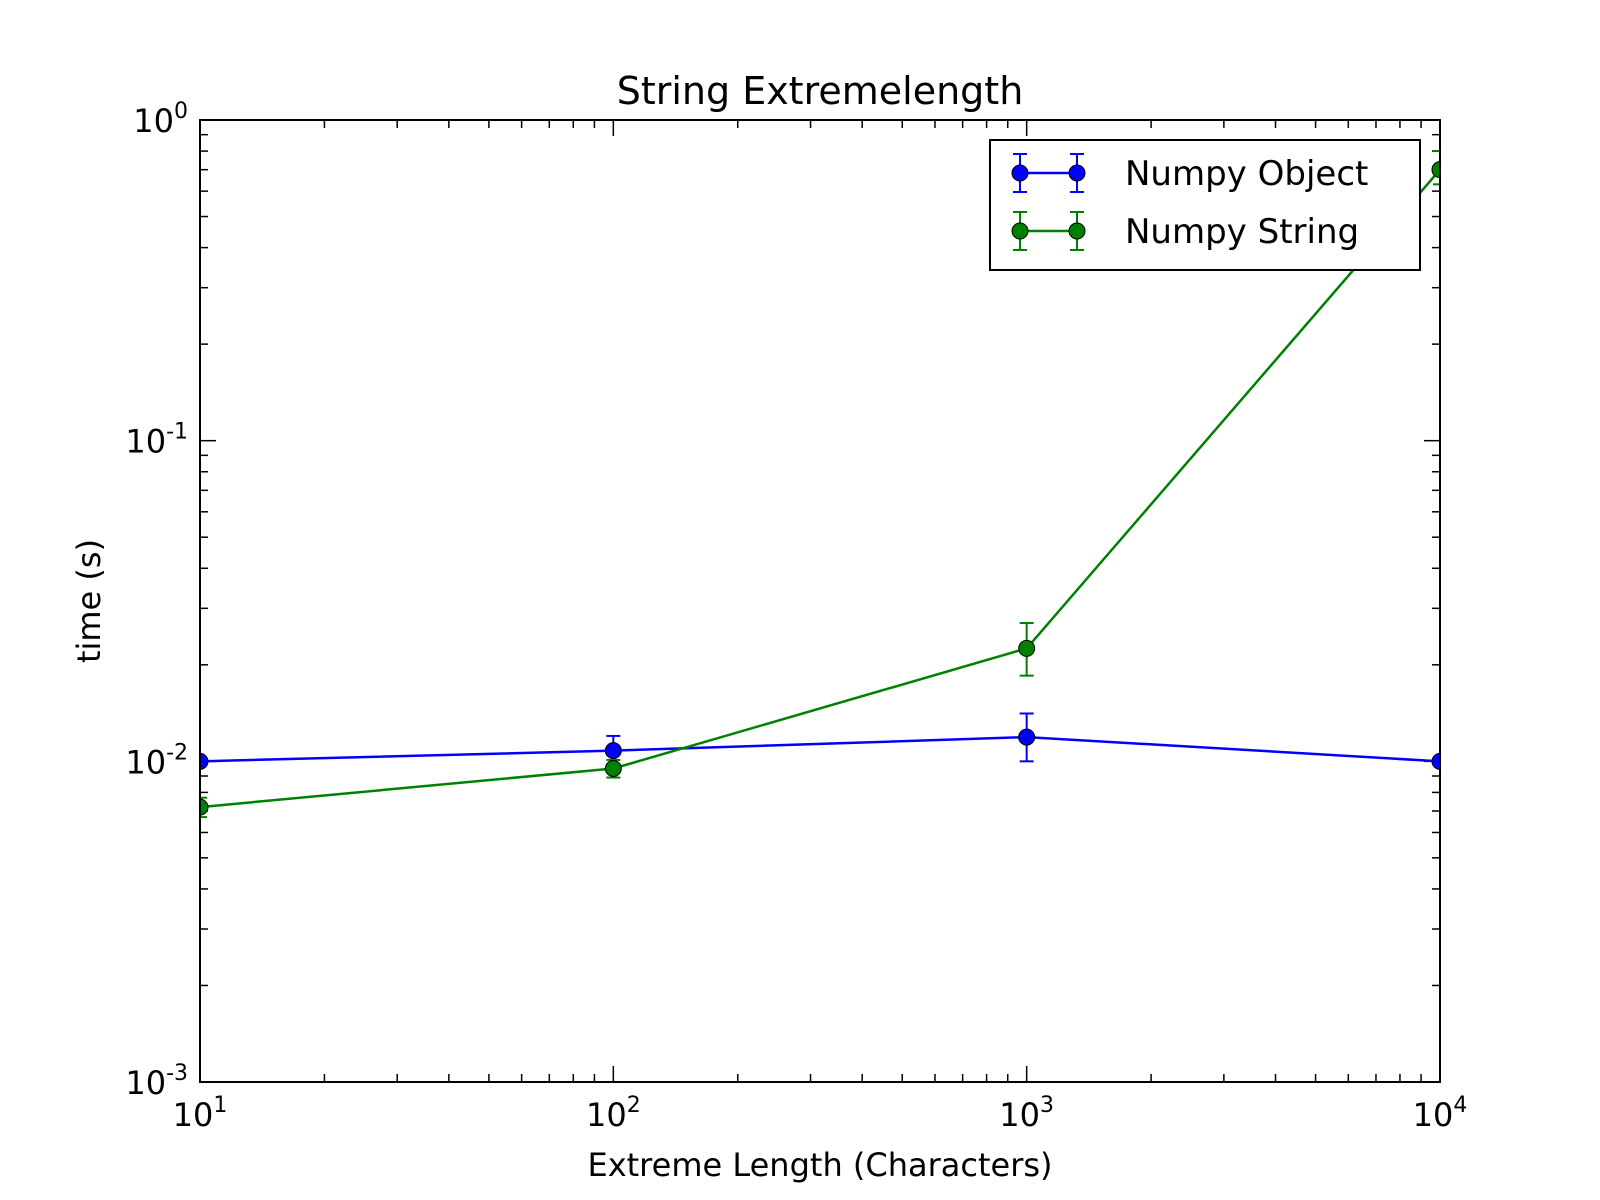 Image resolution: width=1600 pixels, height=1200 pixels. I want to click on x-tick-label: 101, so click(200, 1113).